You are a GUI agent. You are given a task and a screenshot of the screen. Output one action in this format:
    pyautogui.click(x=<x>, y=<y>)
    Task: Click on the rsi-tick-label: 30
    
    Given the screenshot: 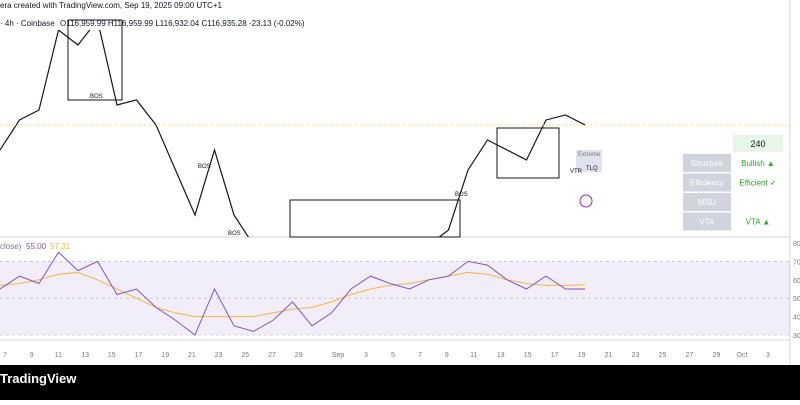 What is the action you would take?
    pyautogui.click(x=796, y=336)
    